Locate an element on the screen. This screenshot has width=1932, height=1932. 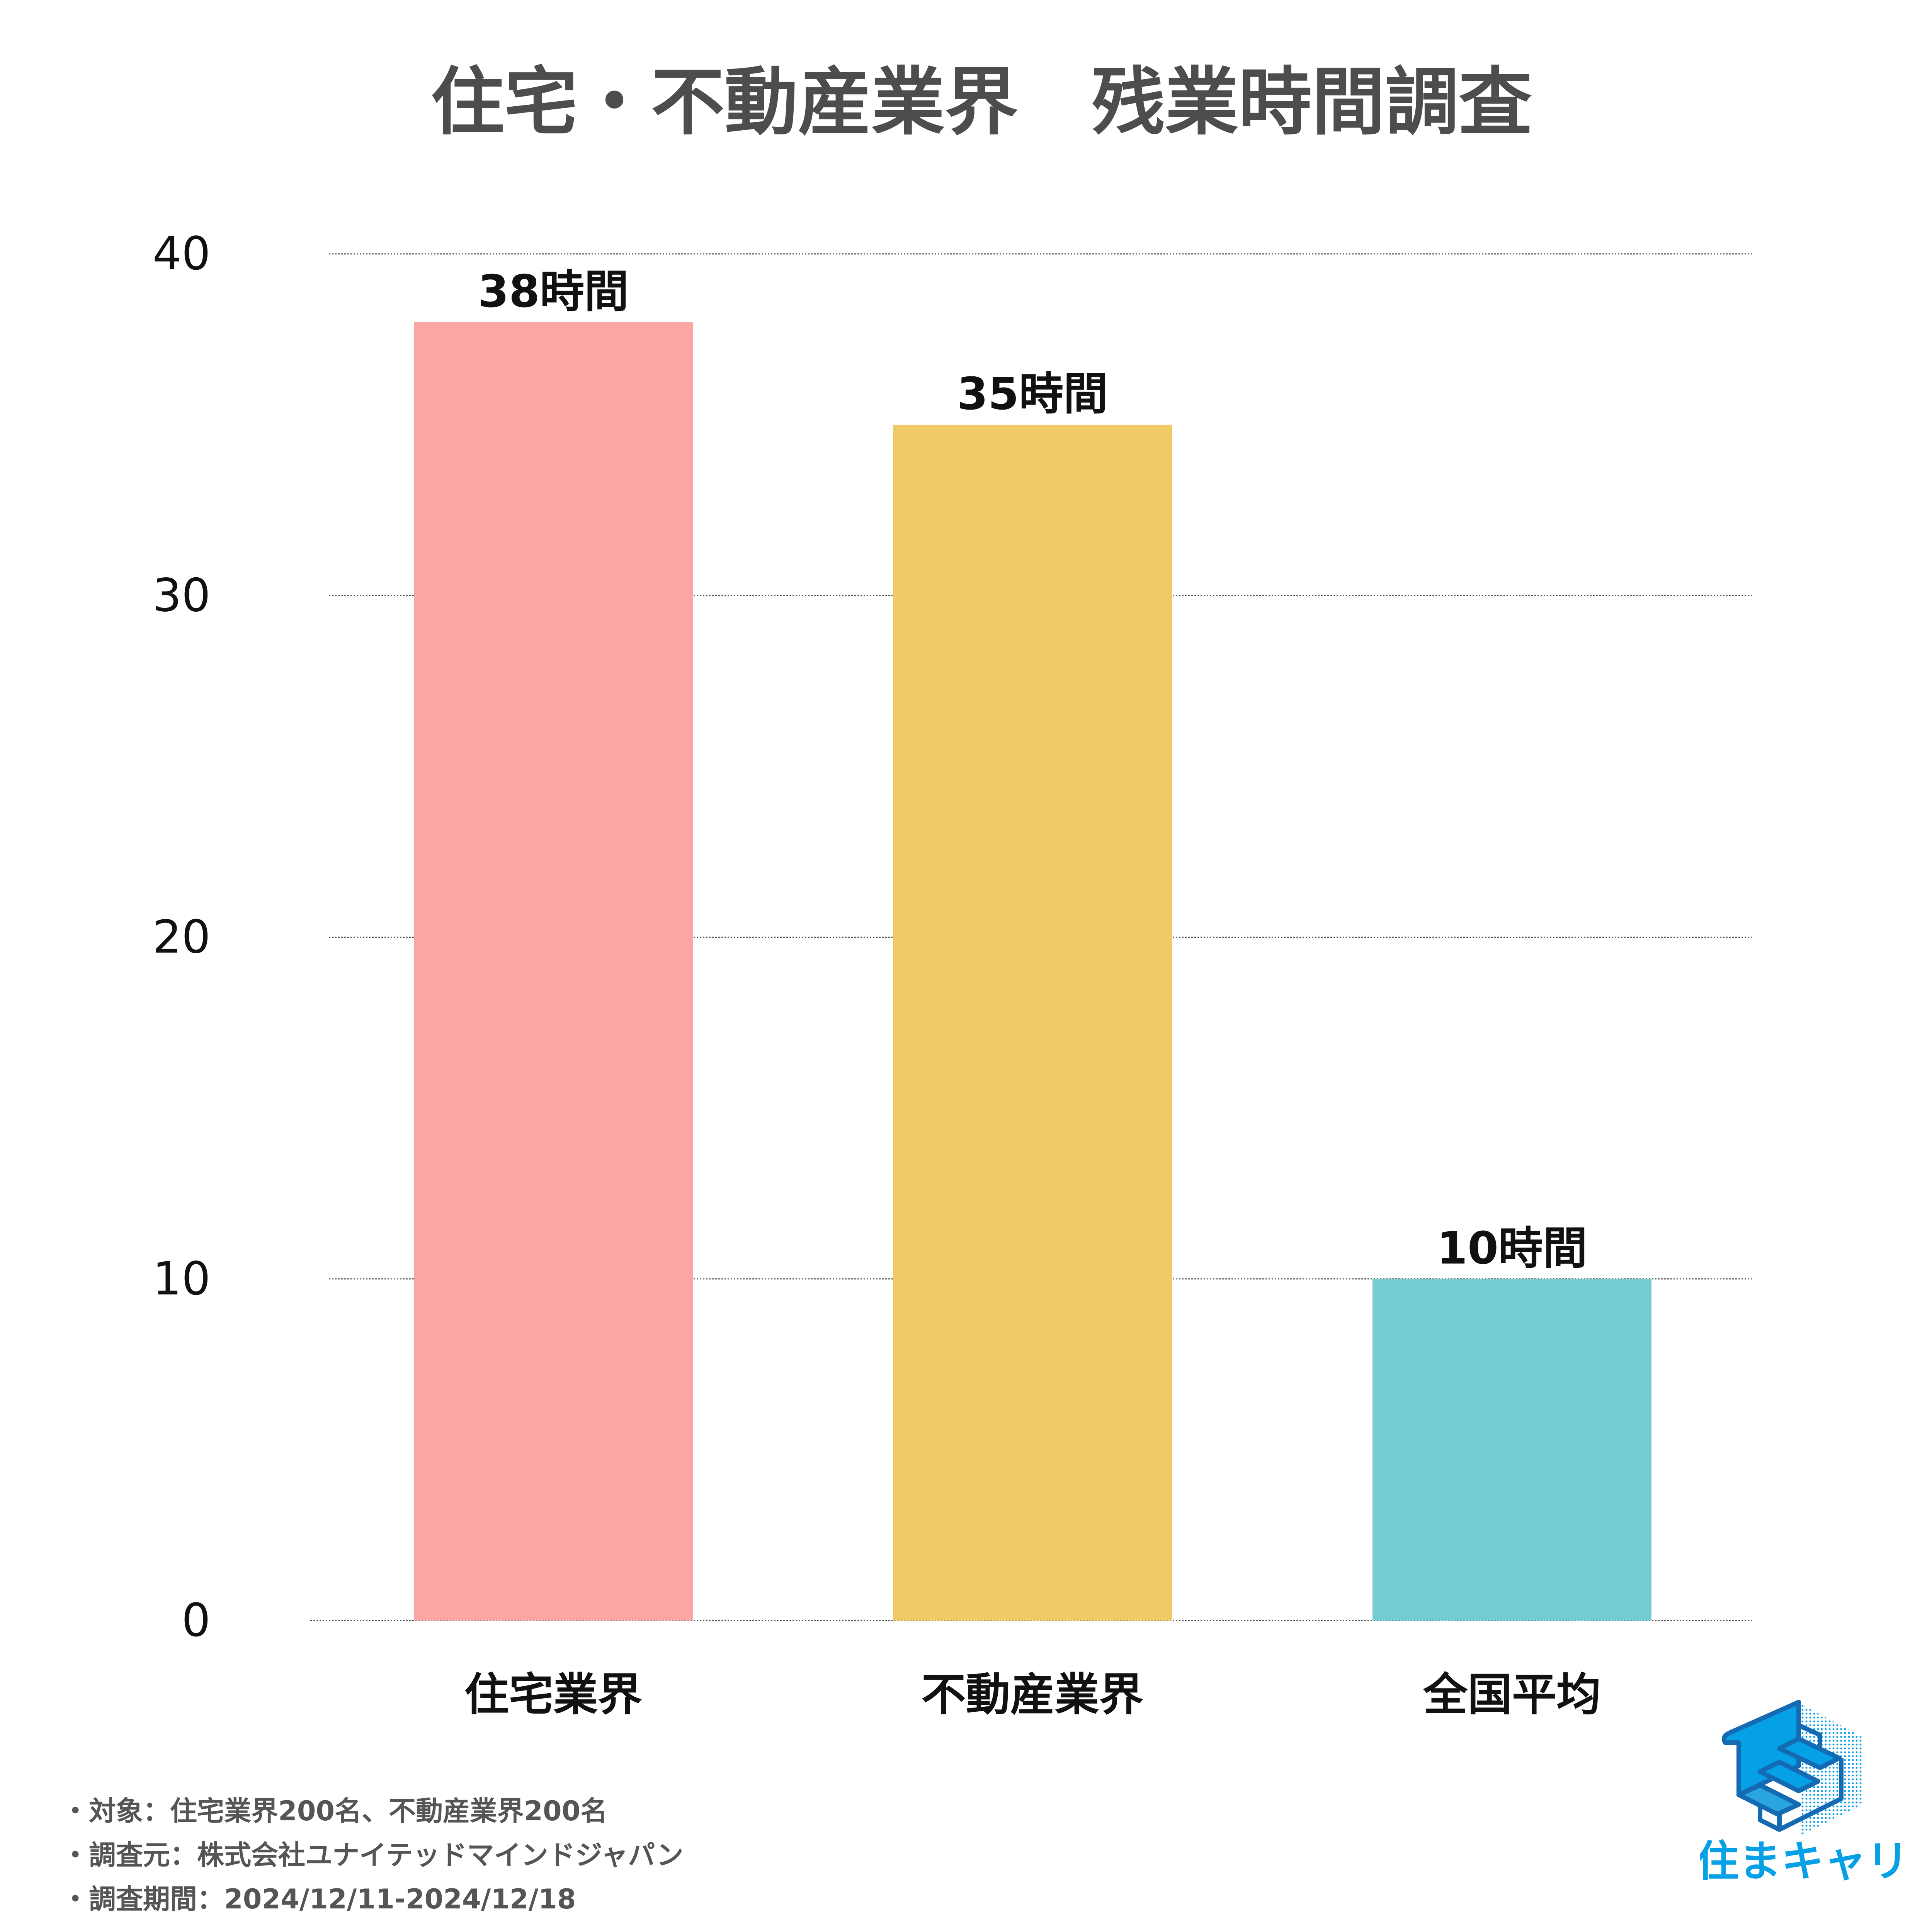
x-axis-labels: 住宅業界 不動産業界 全国平均 is located at coordinates (1033, 1695).